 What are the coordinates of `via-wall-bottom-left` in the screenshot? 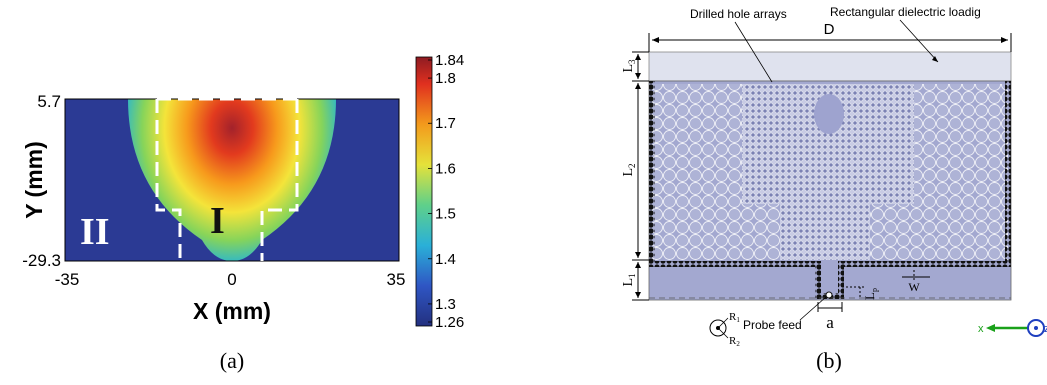 It's located at (735, 264).